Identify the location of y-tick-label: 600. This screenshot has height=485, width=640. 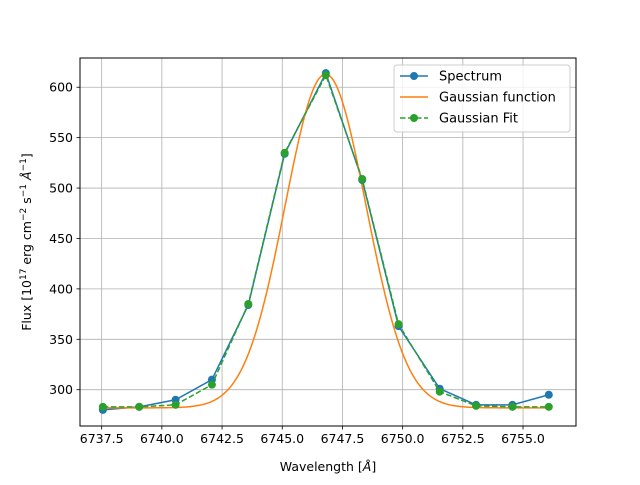
(61, 87).